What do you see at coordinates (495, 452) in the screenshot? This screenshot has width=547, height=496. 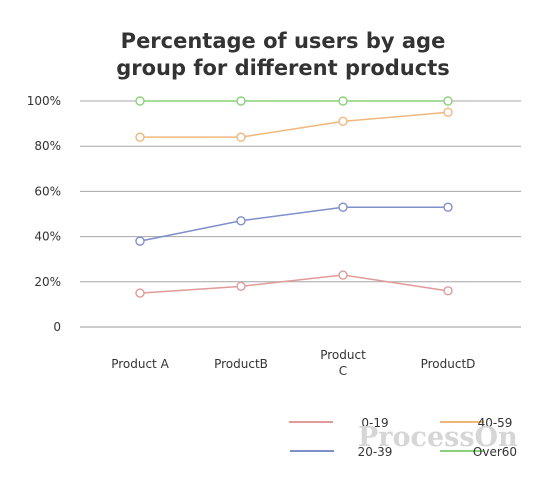 I see `legend-label-Over60: Over60` at bounding box center [495, 452].